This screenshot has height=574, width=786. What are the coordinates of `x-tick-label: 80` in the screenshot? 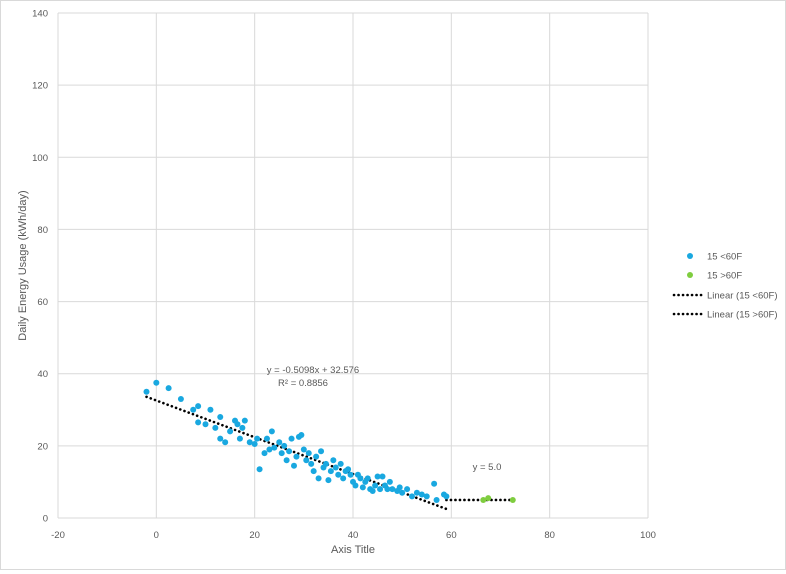 It's located at (549, 535).